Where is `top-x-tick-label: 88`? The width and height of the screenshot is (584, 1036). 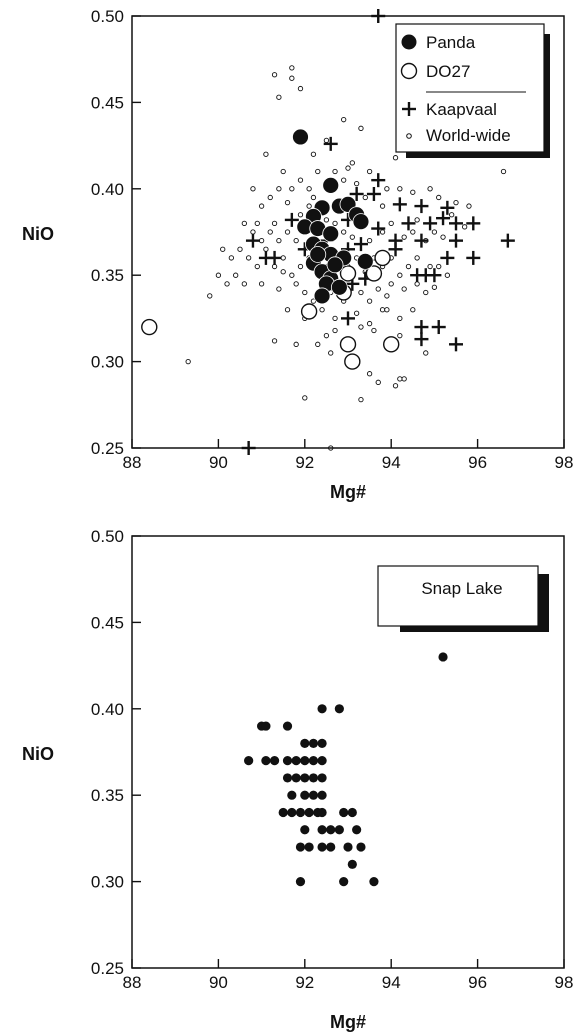
top-x-tick-label: 88 is located at coordinates (132, 462).